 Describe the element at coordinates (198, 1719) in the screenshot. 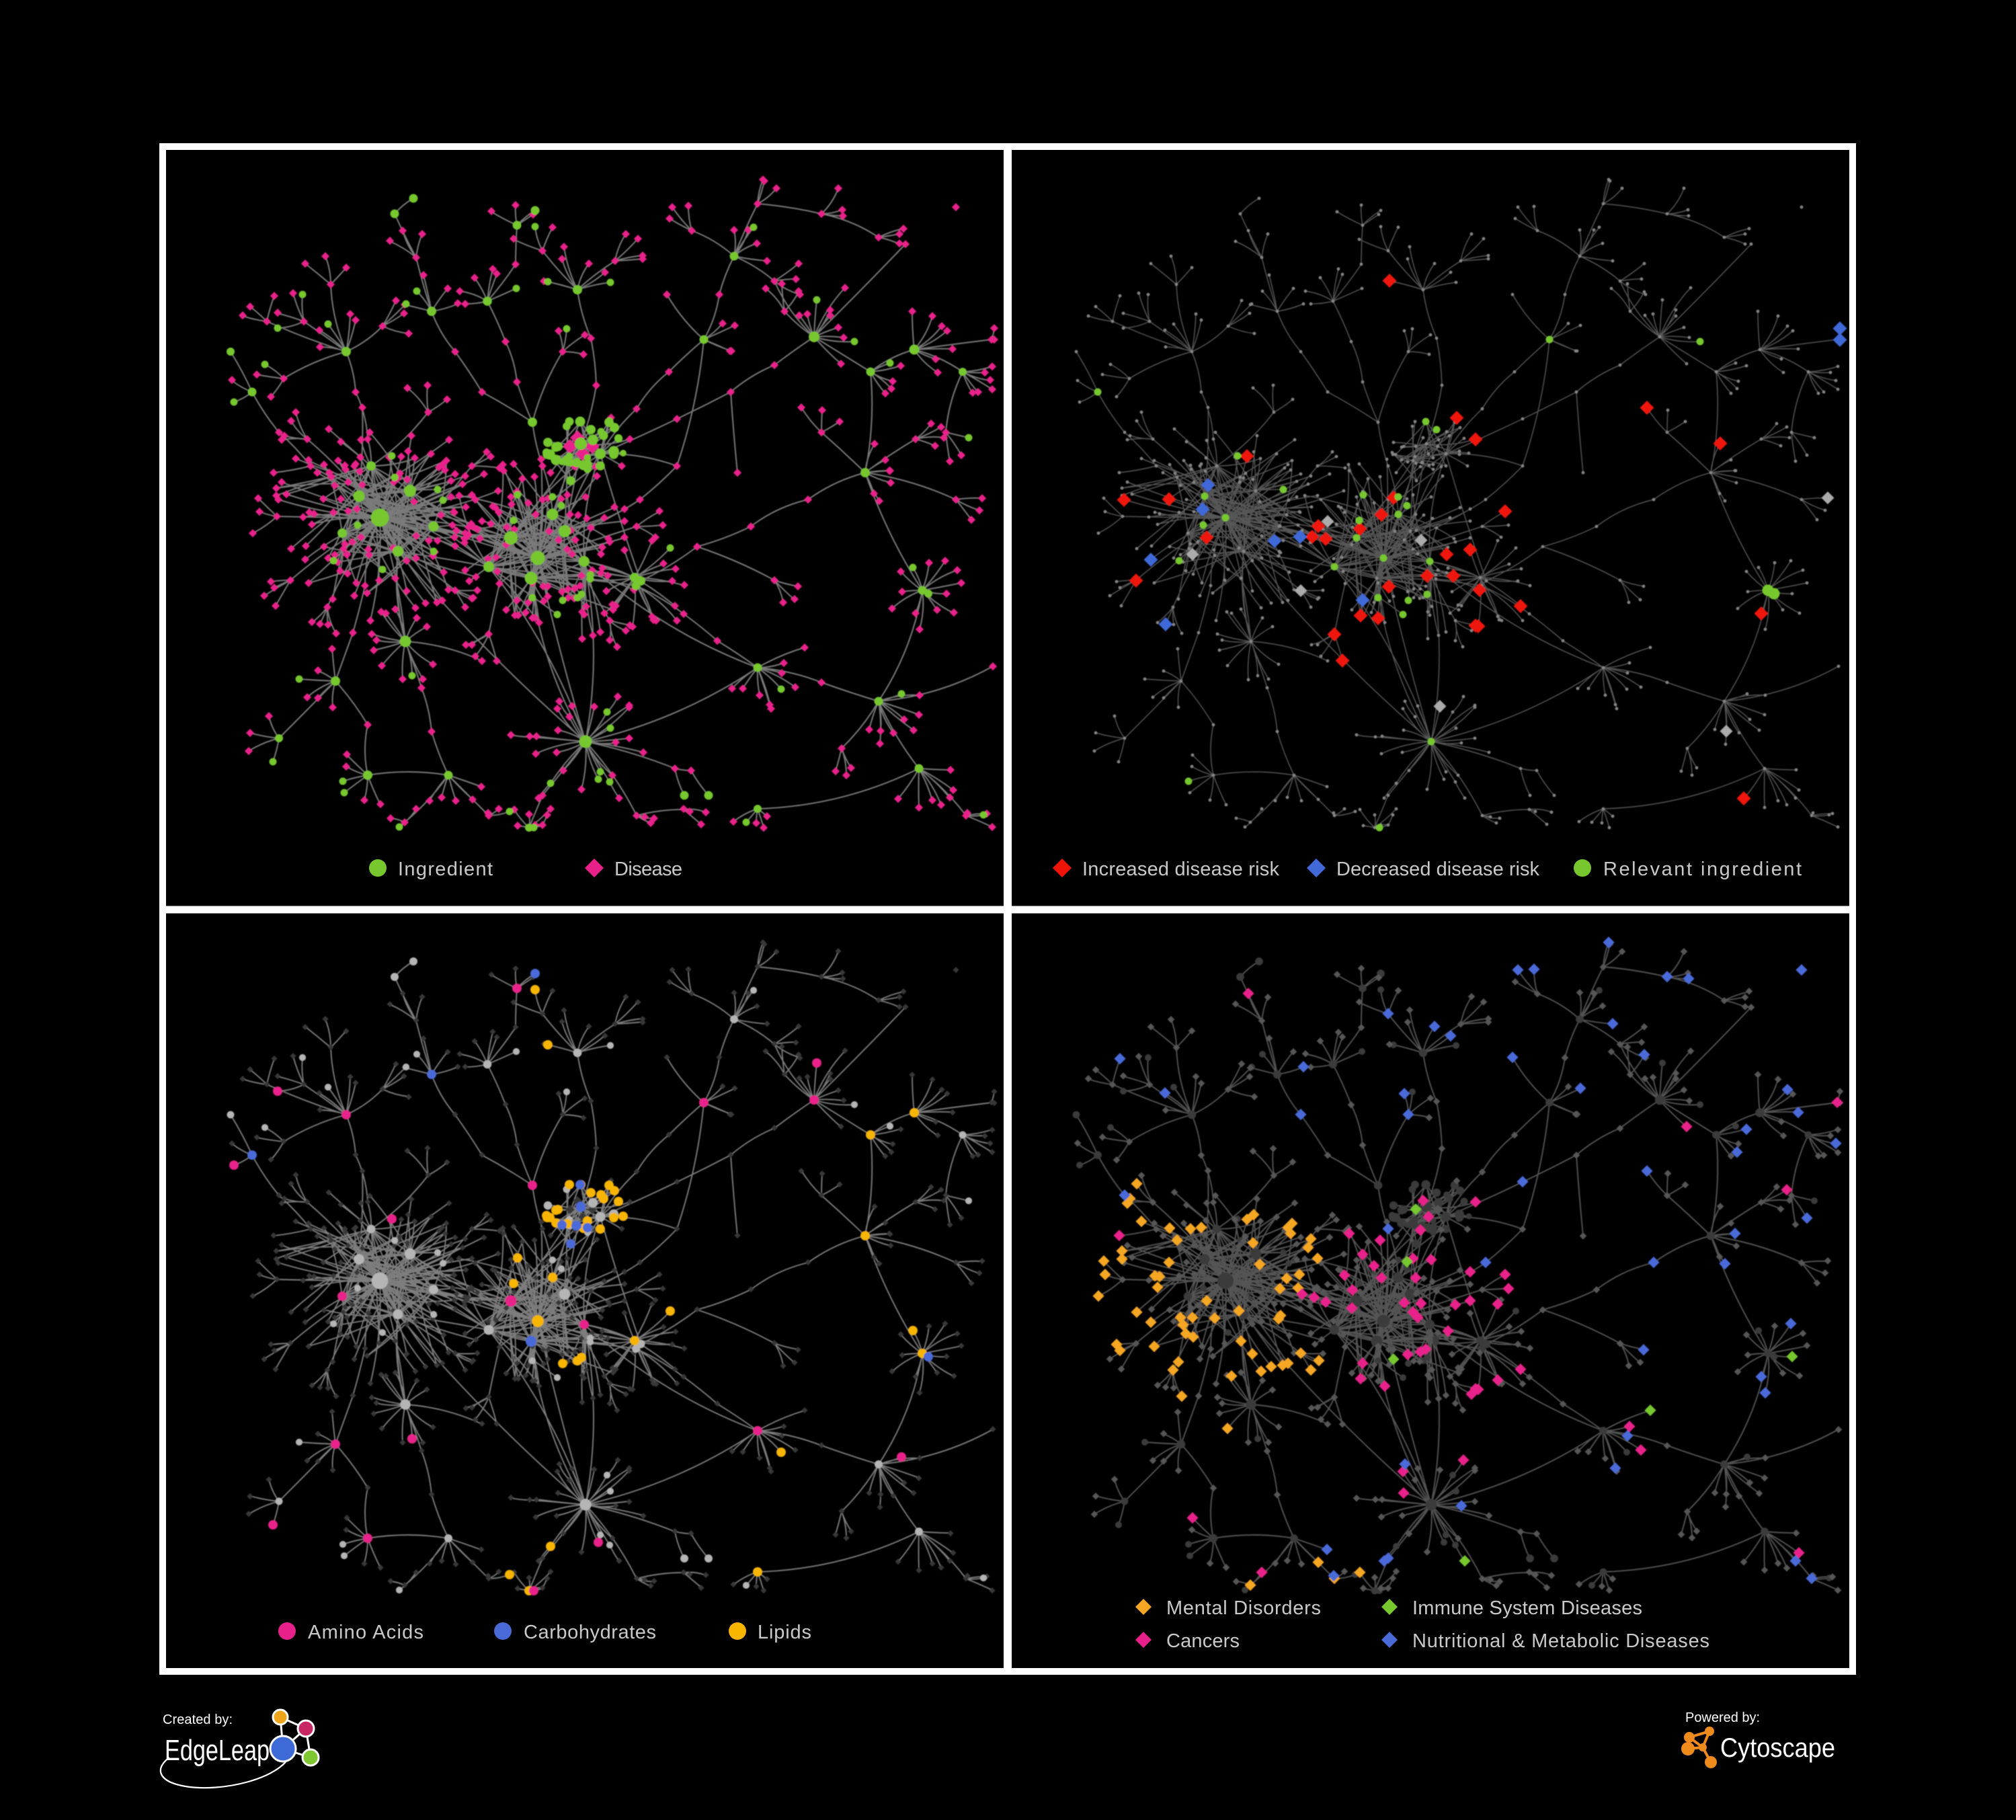

I see `svg-text: Created by:` at that location.